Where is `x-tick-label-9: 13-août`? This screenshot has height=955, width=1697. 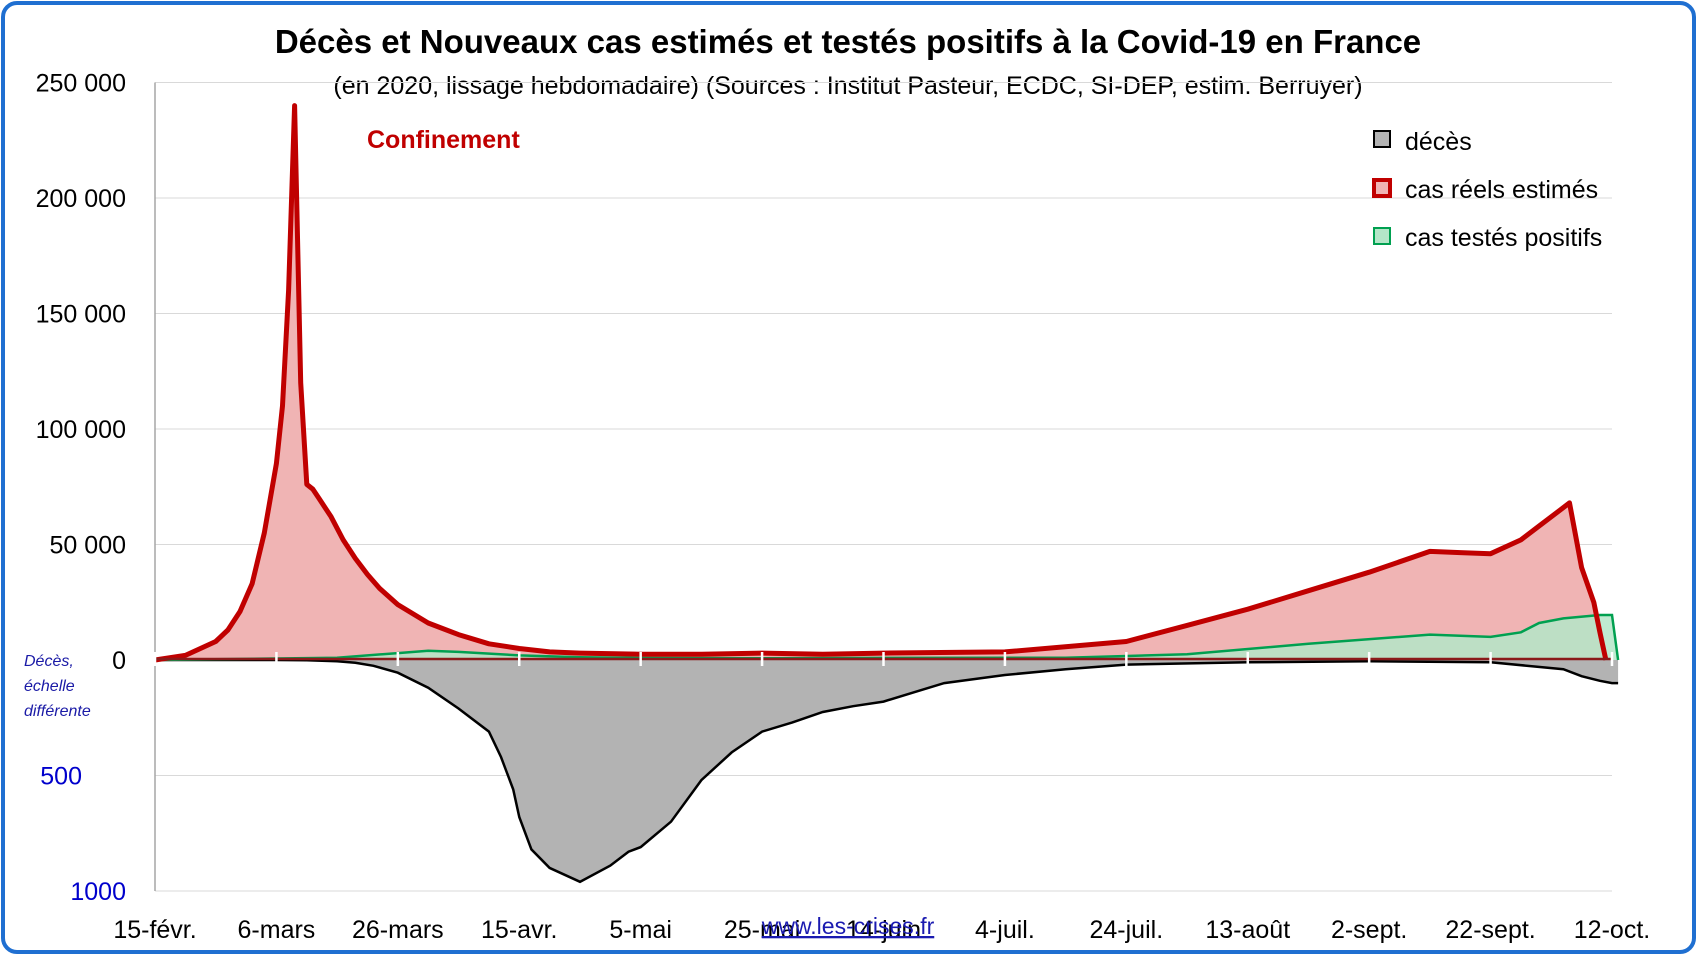 x-tick-label-9: 13-août is located at coordinates (1247, 930).